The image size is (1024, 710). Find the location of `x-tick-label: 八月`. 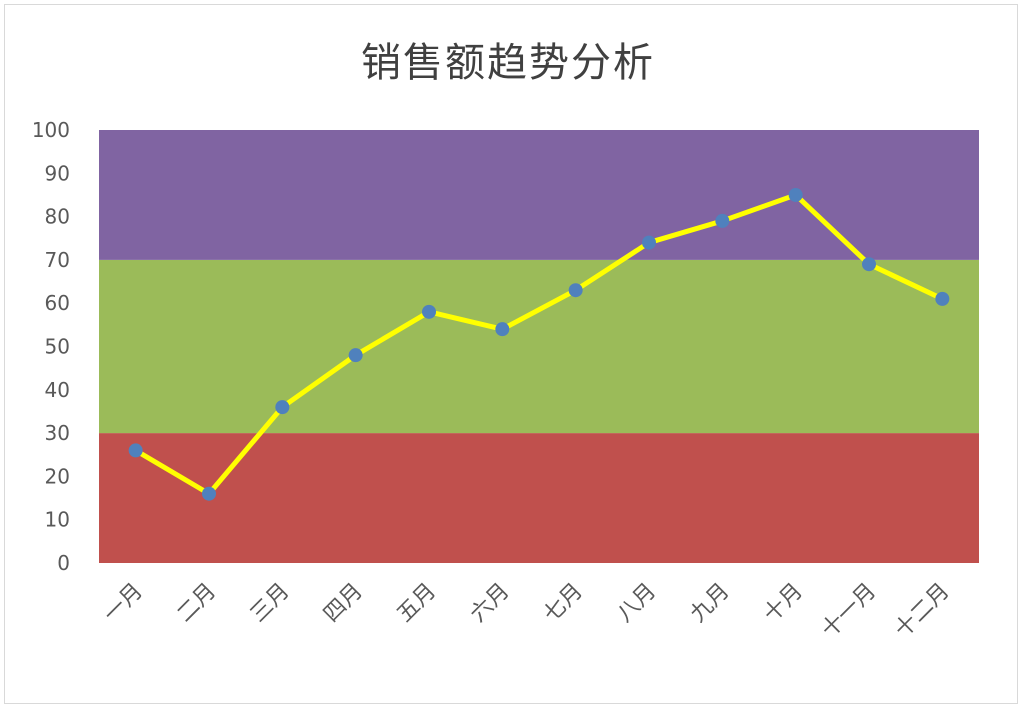

x-tick-label: 八月 is located at coordinates (636, 603).